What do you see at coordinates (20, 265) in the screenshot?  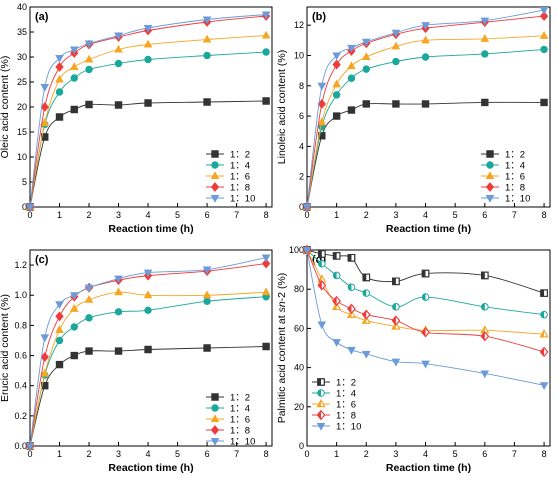 I see `y-tick-label: 1.2` at bounding box center [20, 265].